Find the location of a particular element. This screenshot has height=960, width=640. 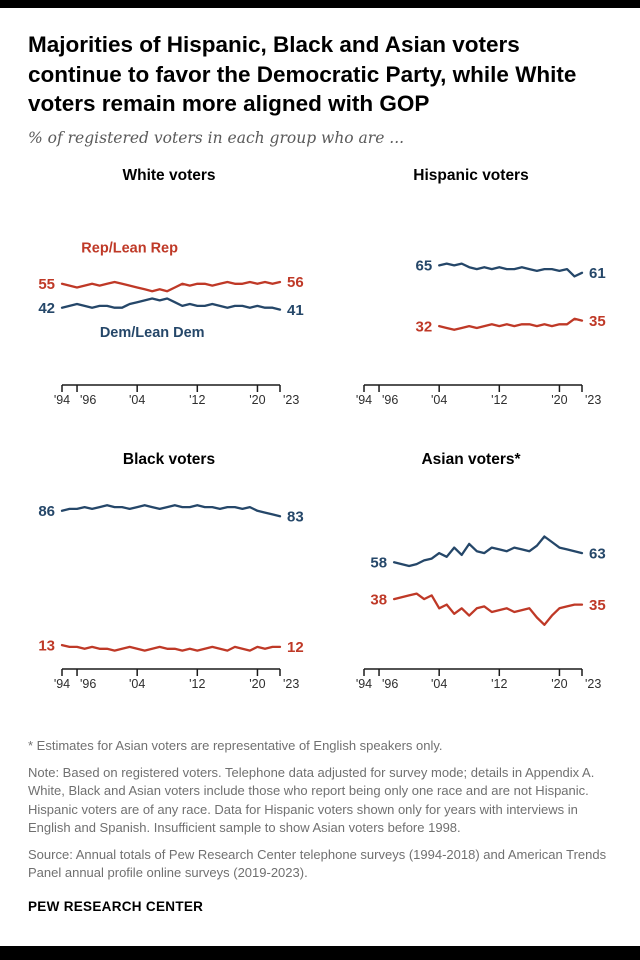

dem-end-value-label: 63 is located at coordinates (597, 553).